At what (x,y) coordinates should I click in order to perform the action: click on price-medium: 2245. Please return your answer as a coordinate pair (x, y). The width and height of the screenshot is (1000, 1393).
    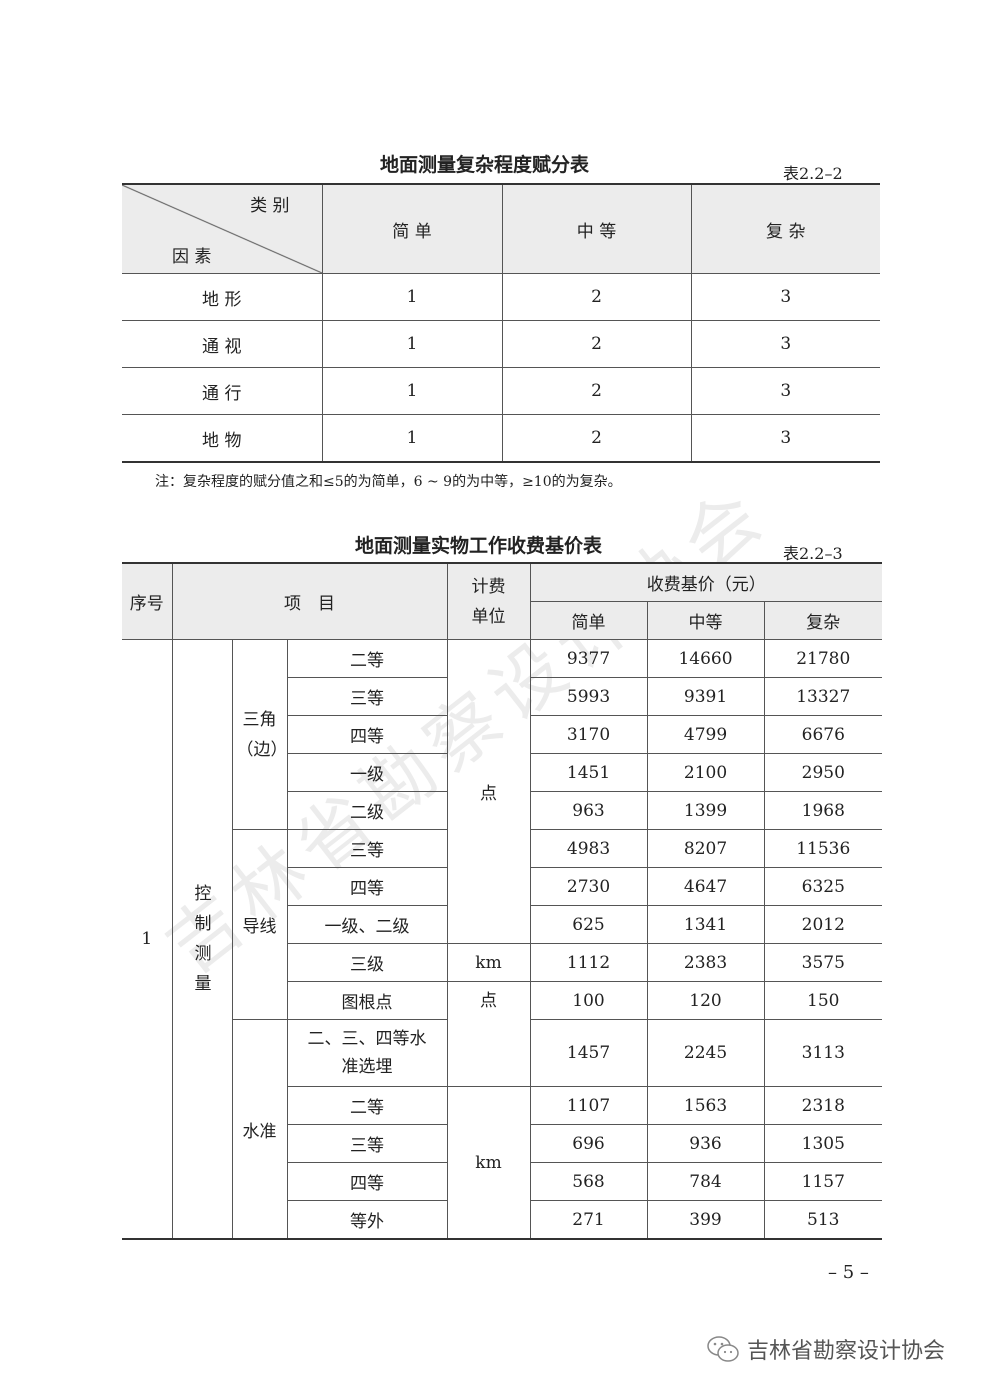
    Looking at the image, I should click on (705, 1053).